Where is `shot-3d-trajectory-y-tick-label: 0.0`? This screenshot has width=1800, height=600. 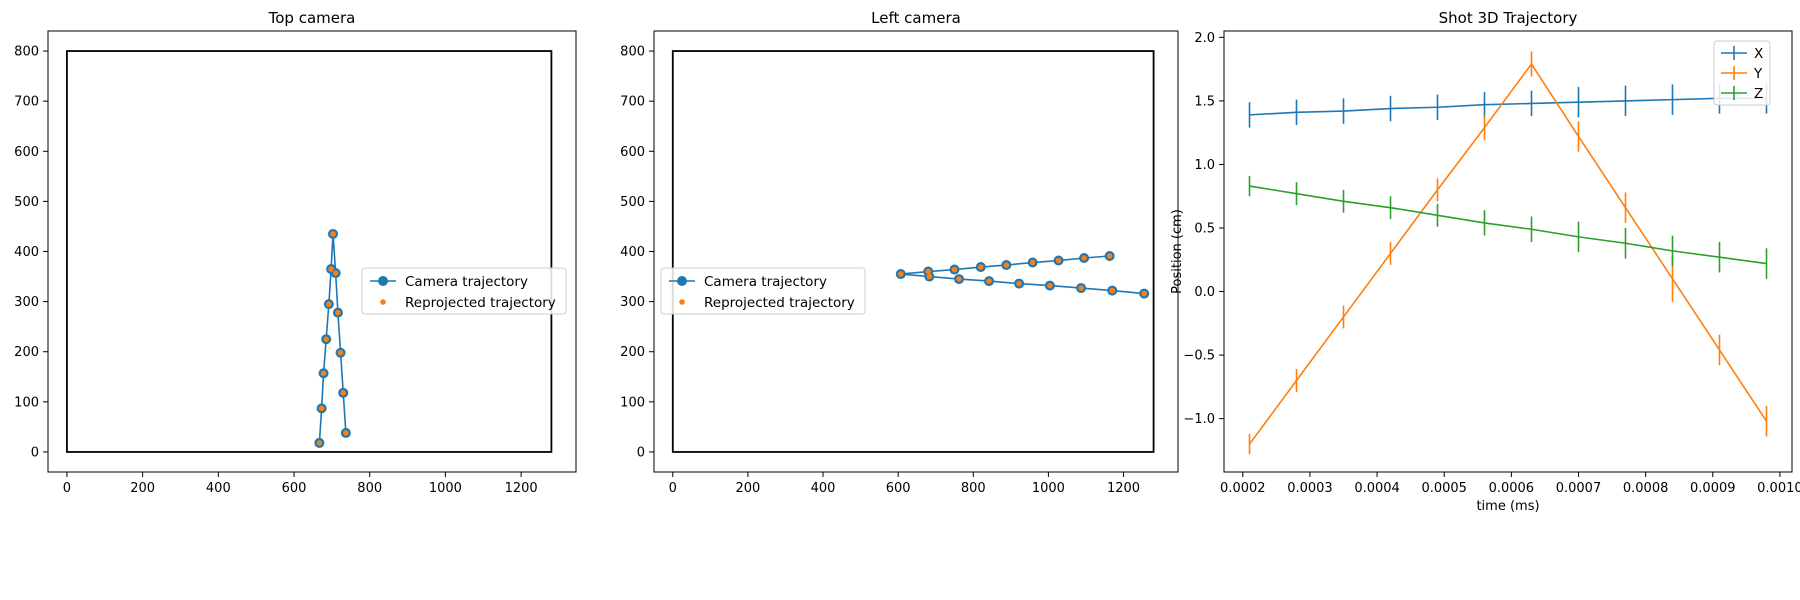 shot-3d-trajectory-y-tick-label: 0.0 is located at coordinates (1204, 292).